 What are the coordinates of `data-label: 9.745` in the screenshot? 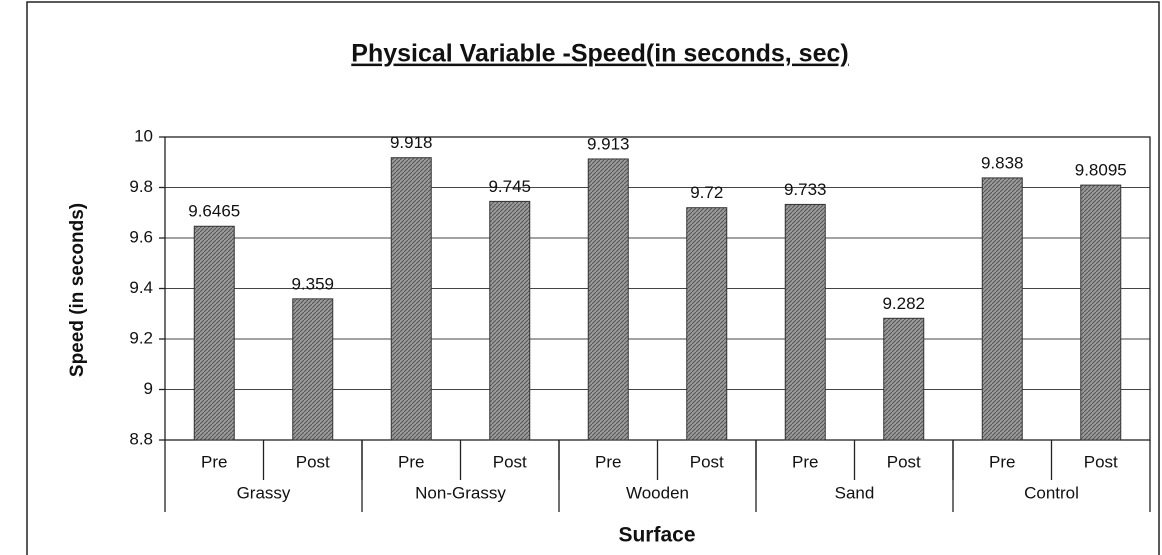 It's located at (509, 186).